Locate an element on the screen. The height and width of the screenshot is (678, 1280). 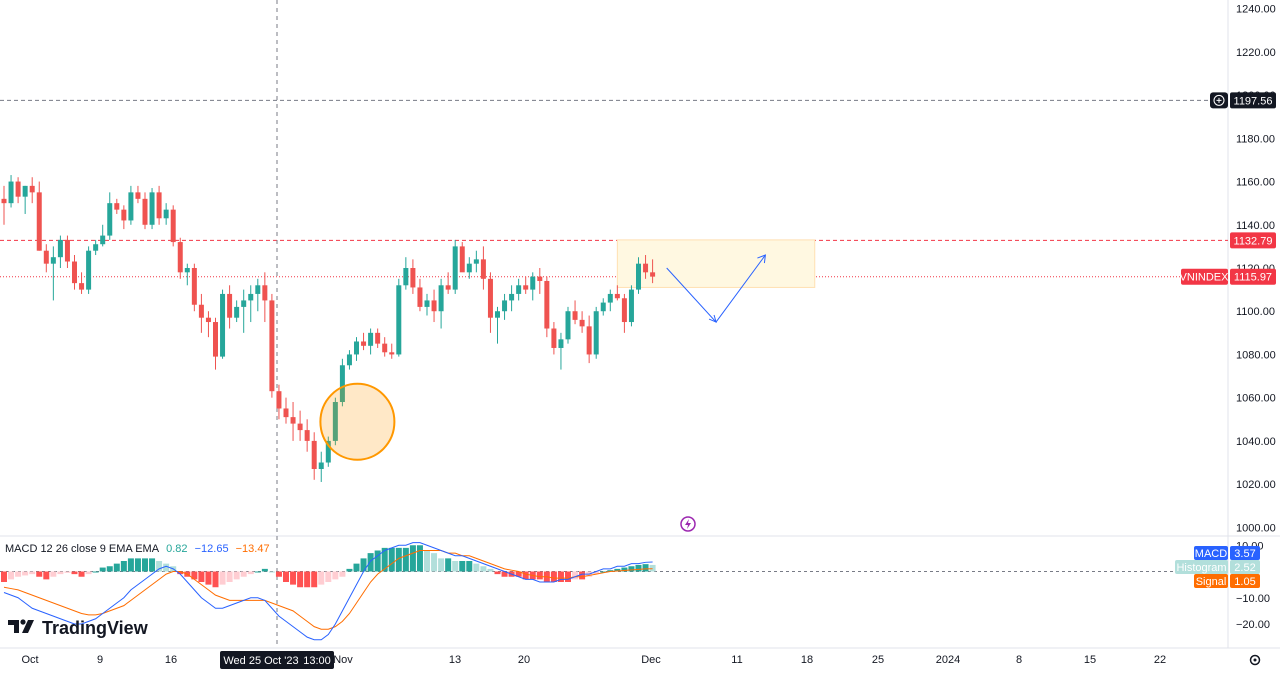
macd-line is located at coordinates (328, 591).